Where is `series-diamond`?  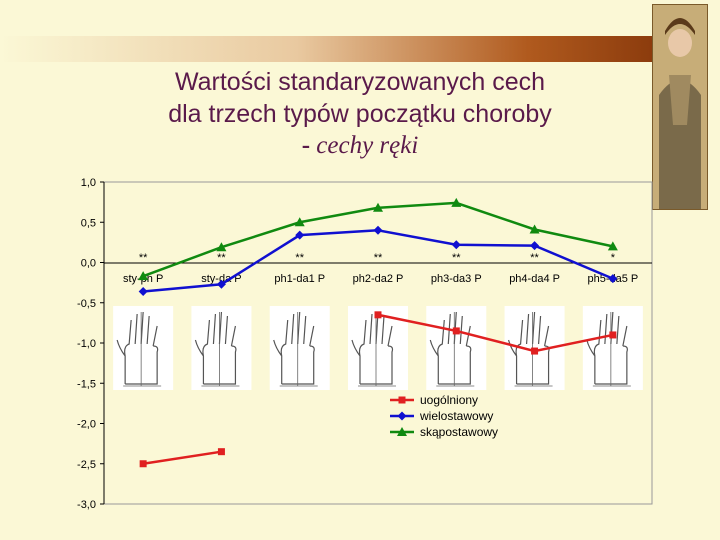 series-diamond is located at coordinates (378, 260).